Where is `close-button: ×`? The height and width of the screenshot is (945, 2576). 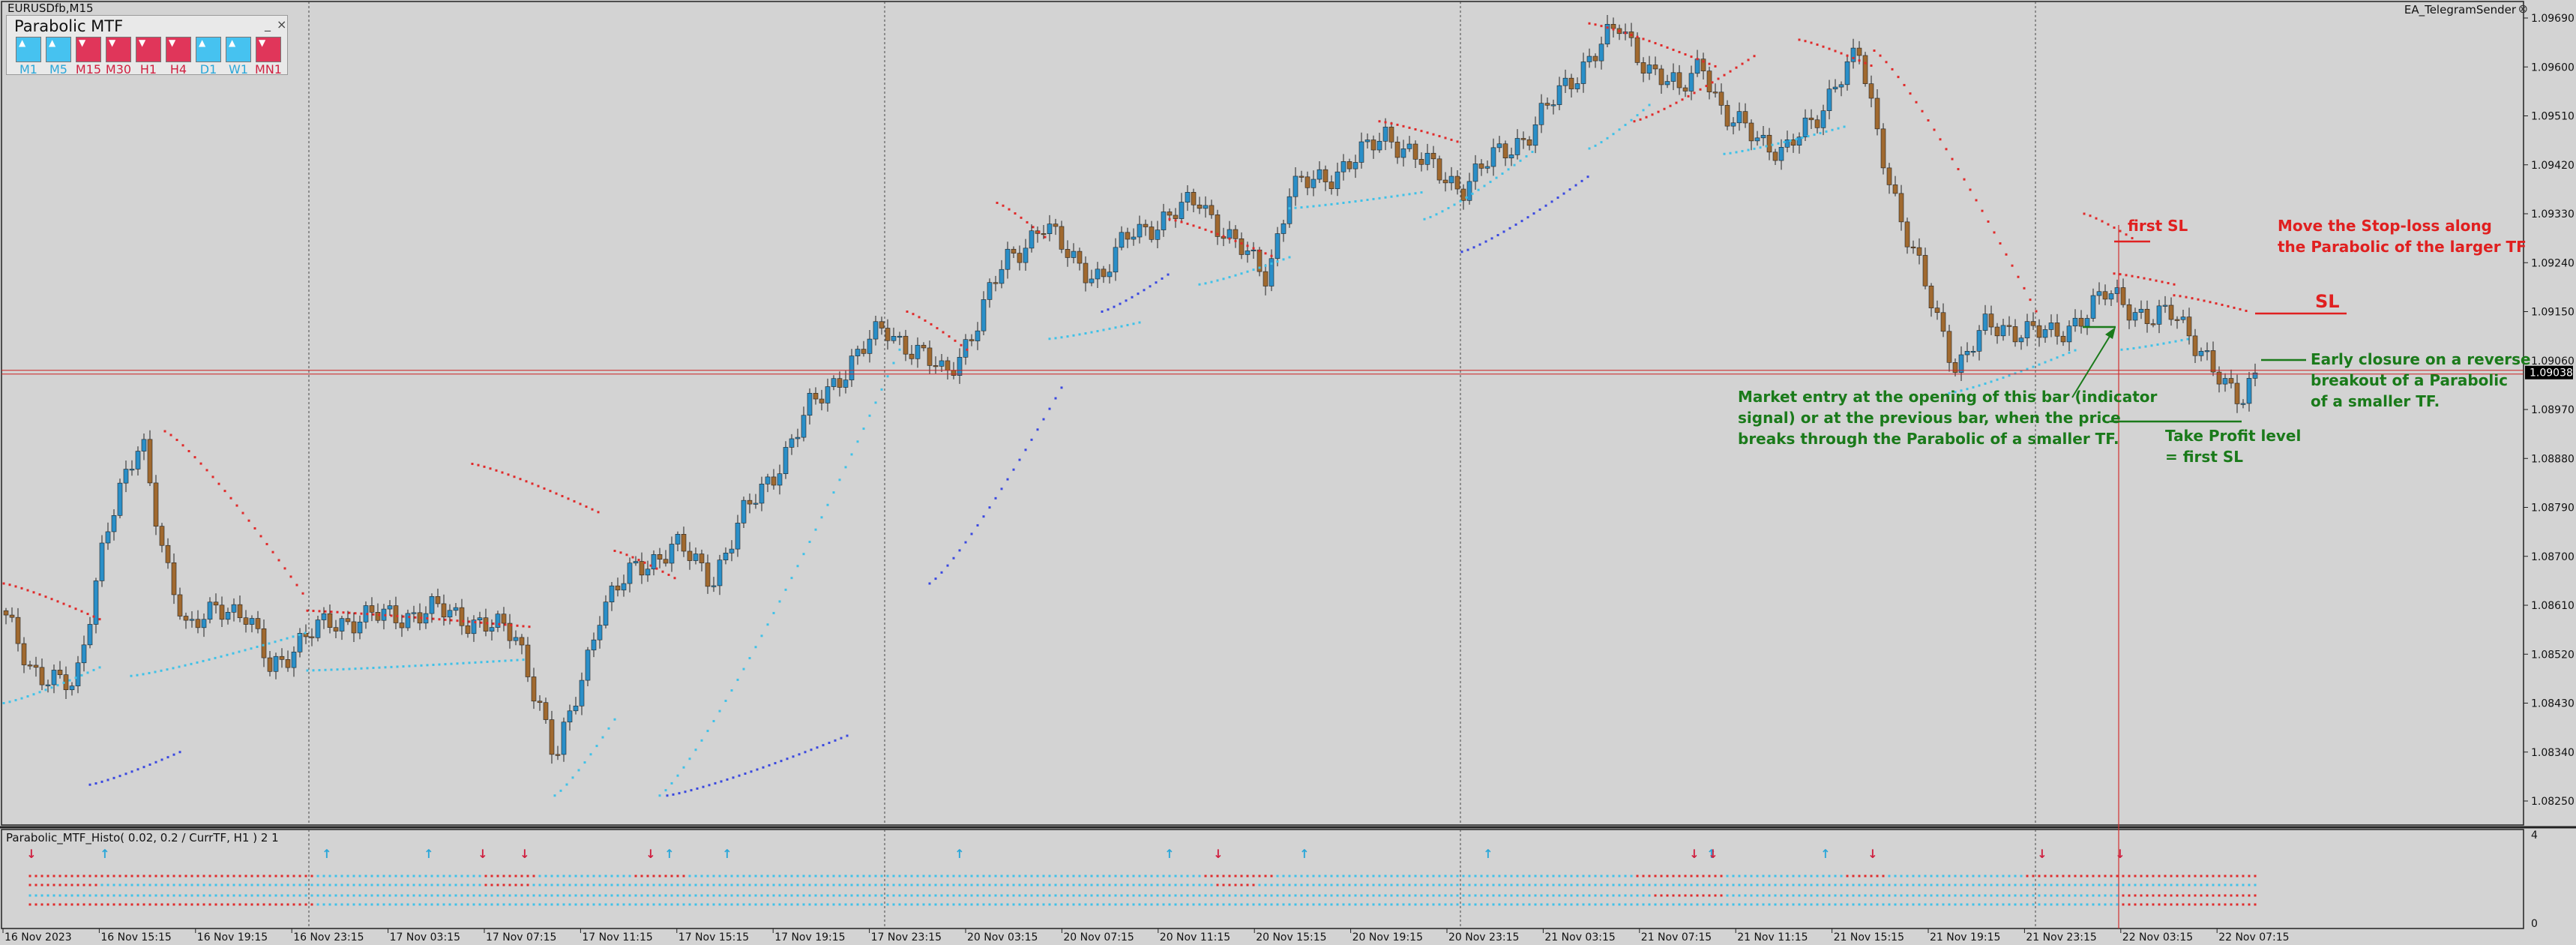
close-button: × is located at coordinates (282, 24).